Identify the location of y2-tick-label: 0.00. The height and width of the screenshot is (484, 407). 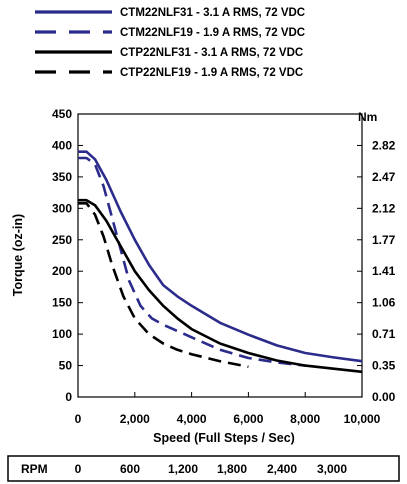
(384, 397).